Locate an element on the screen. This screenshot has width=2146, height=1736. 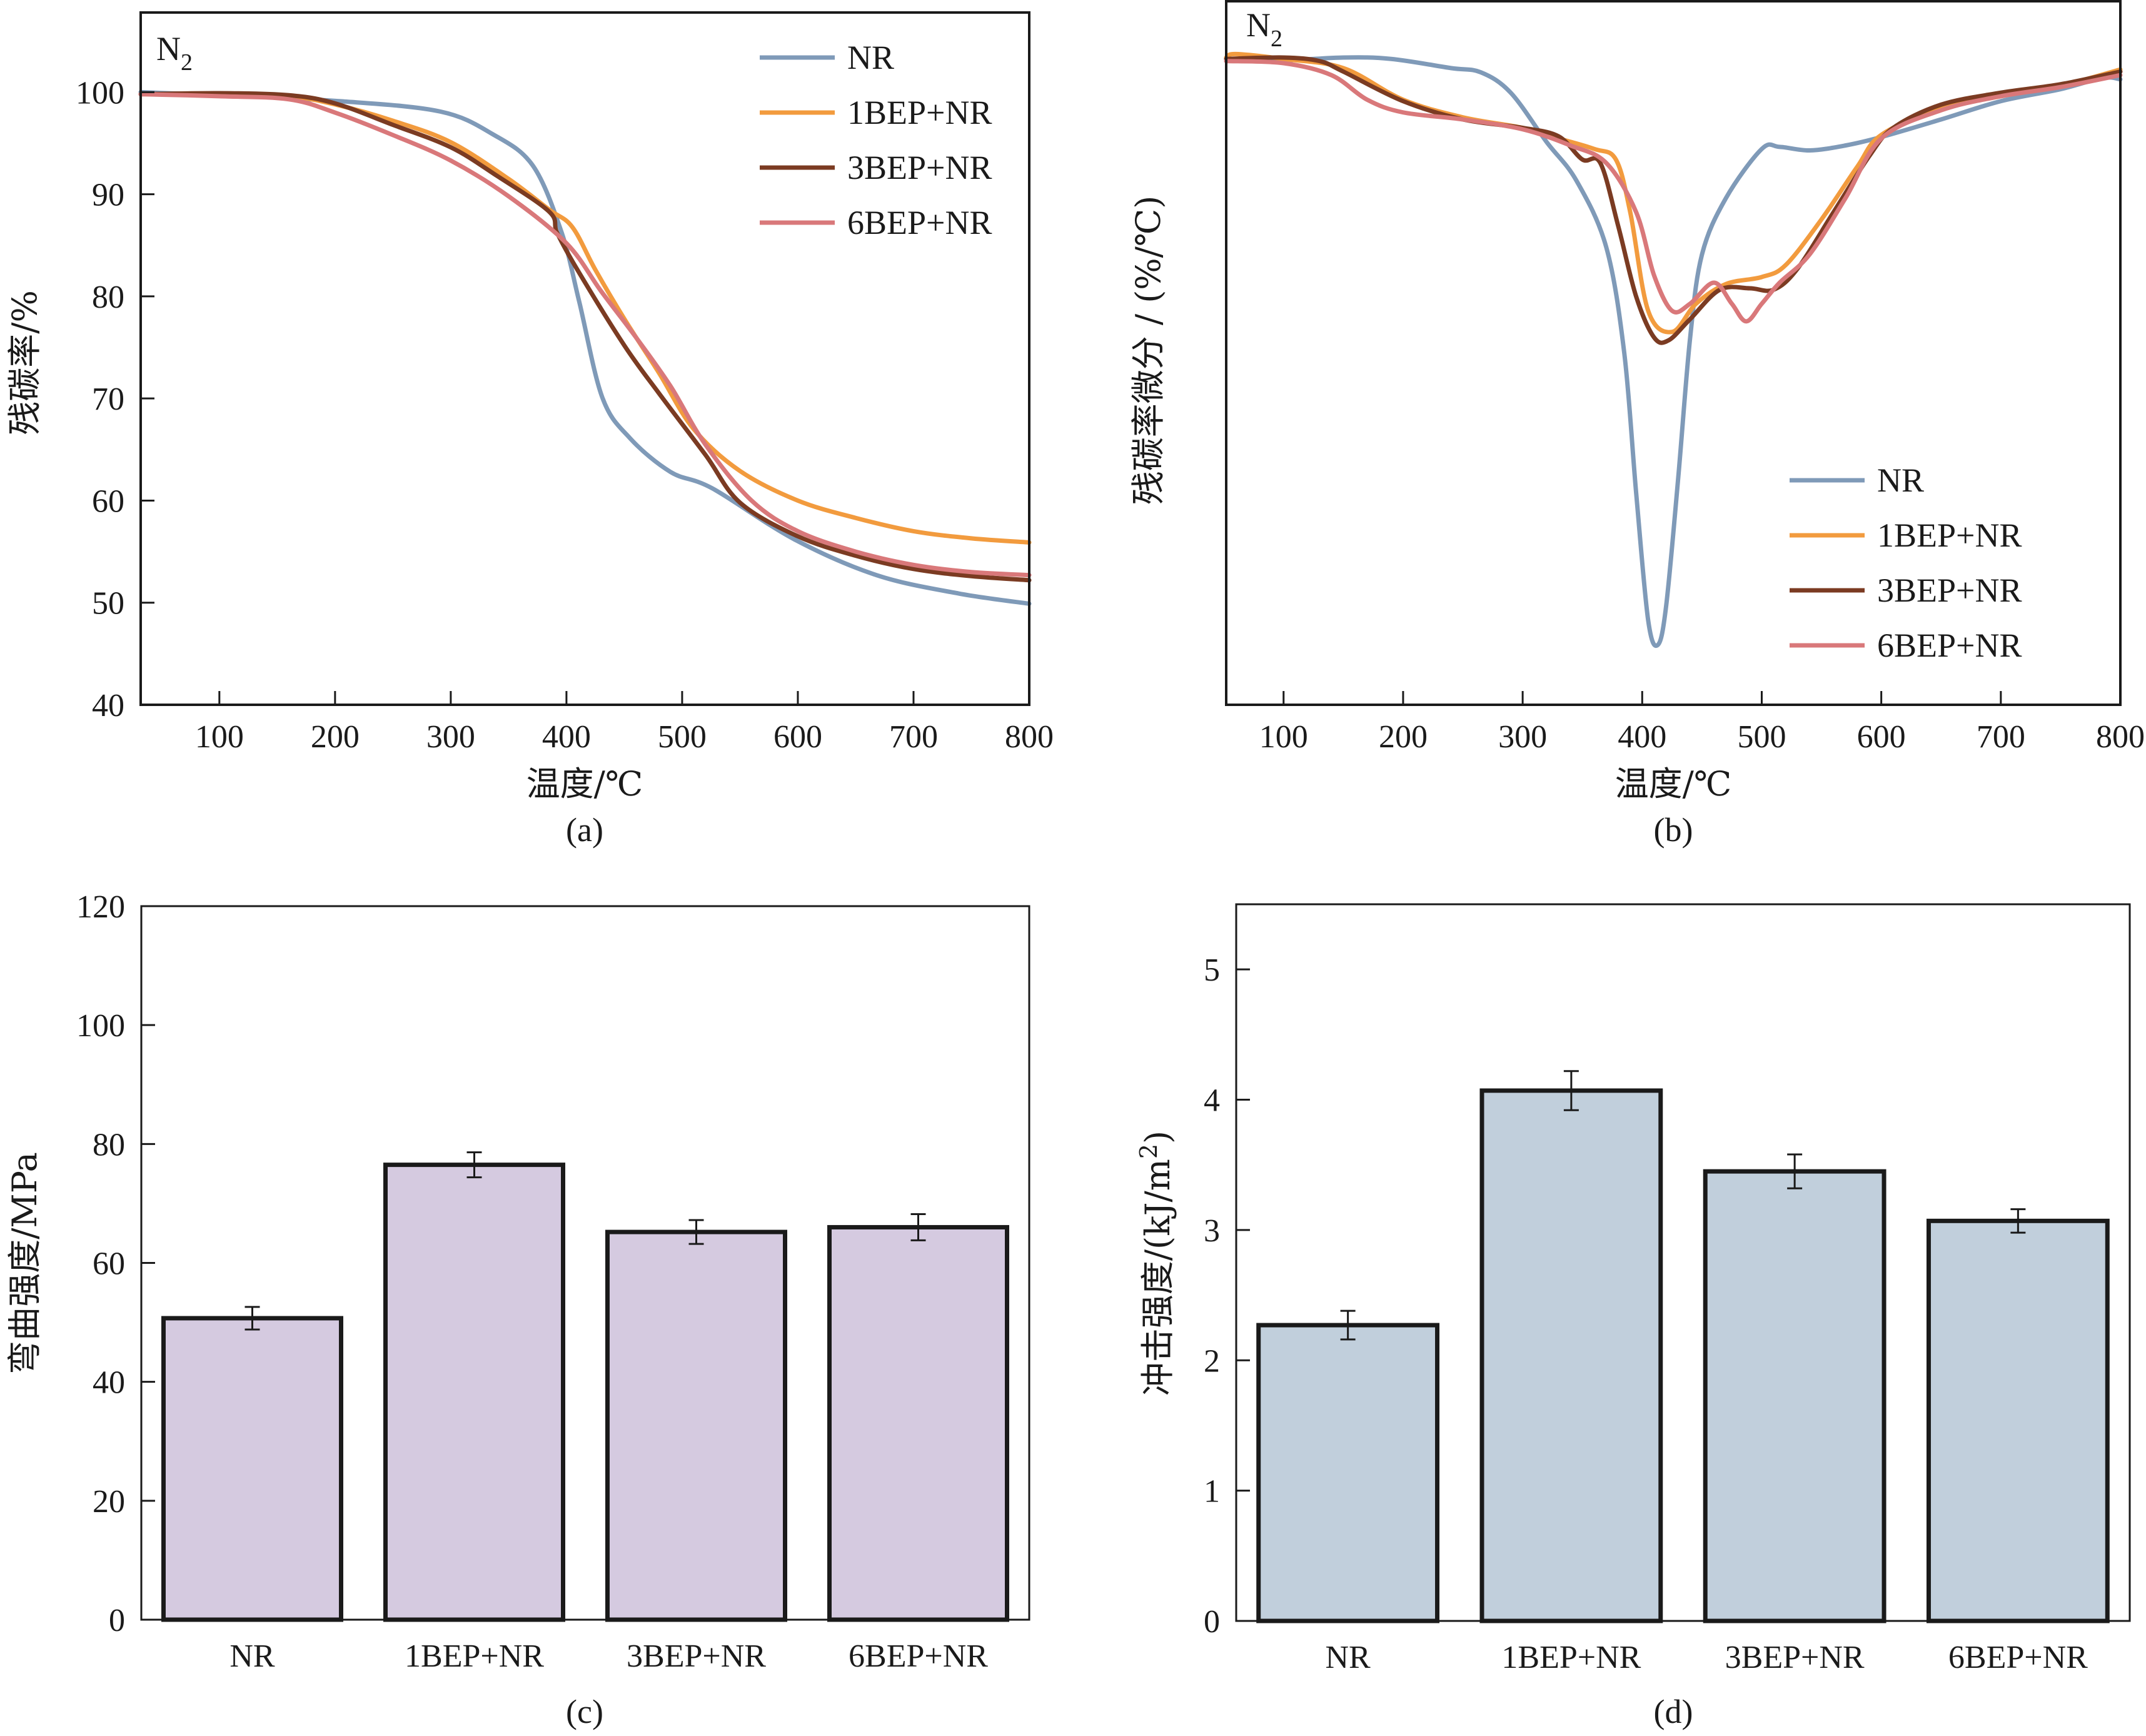
panel-a-x-axis-title: 温度/℃ is located at coordinates (584, 784).